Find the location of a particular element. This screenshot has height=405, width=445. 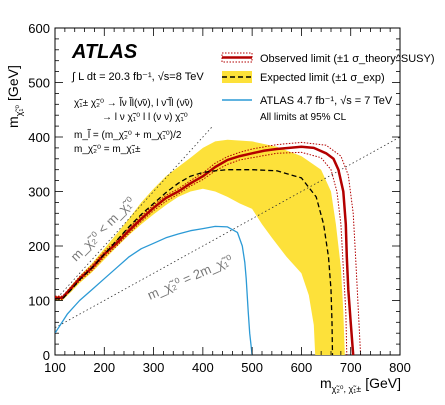

x-axis-title-sub: χ̃₂⁰, χ̃₁± is located at coordinates (347, 389).